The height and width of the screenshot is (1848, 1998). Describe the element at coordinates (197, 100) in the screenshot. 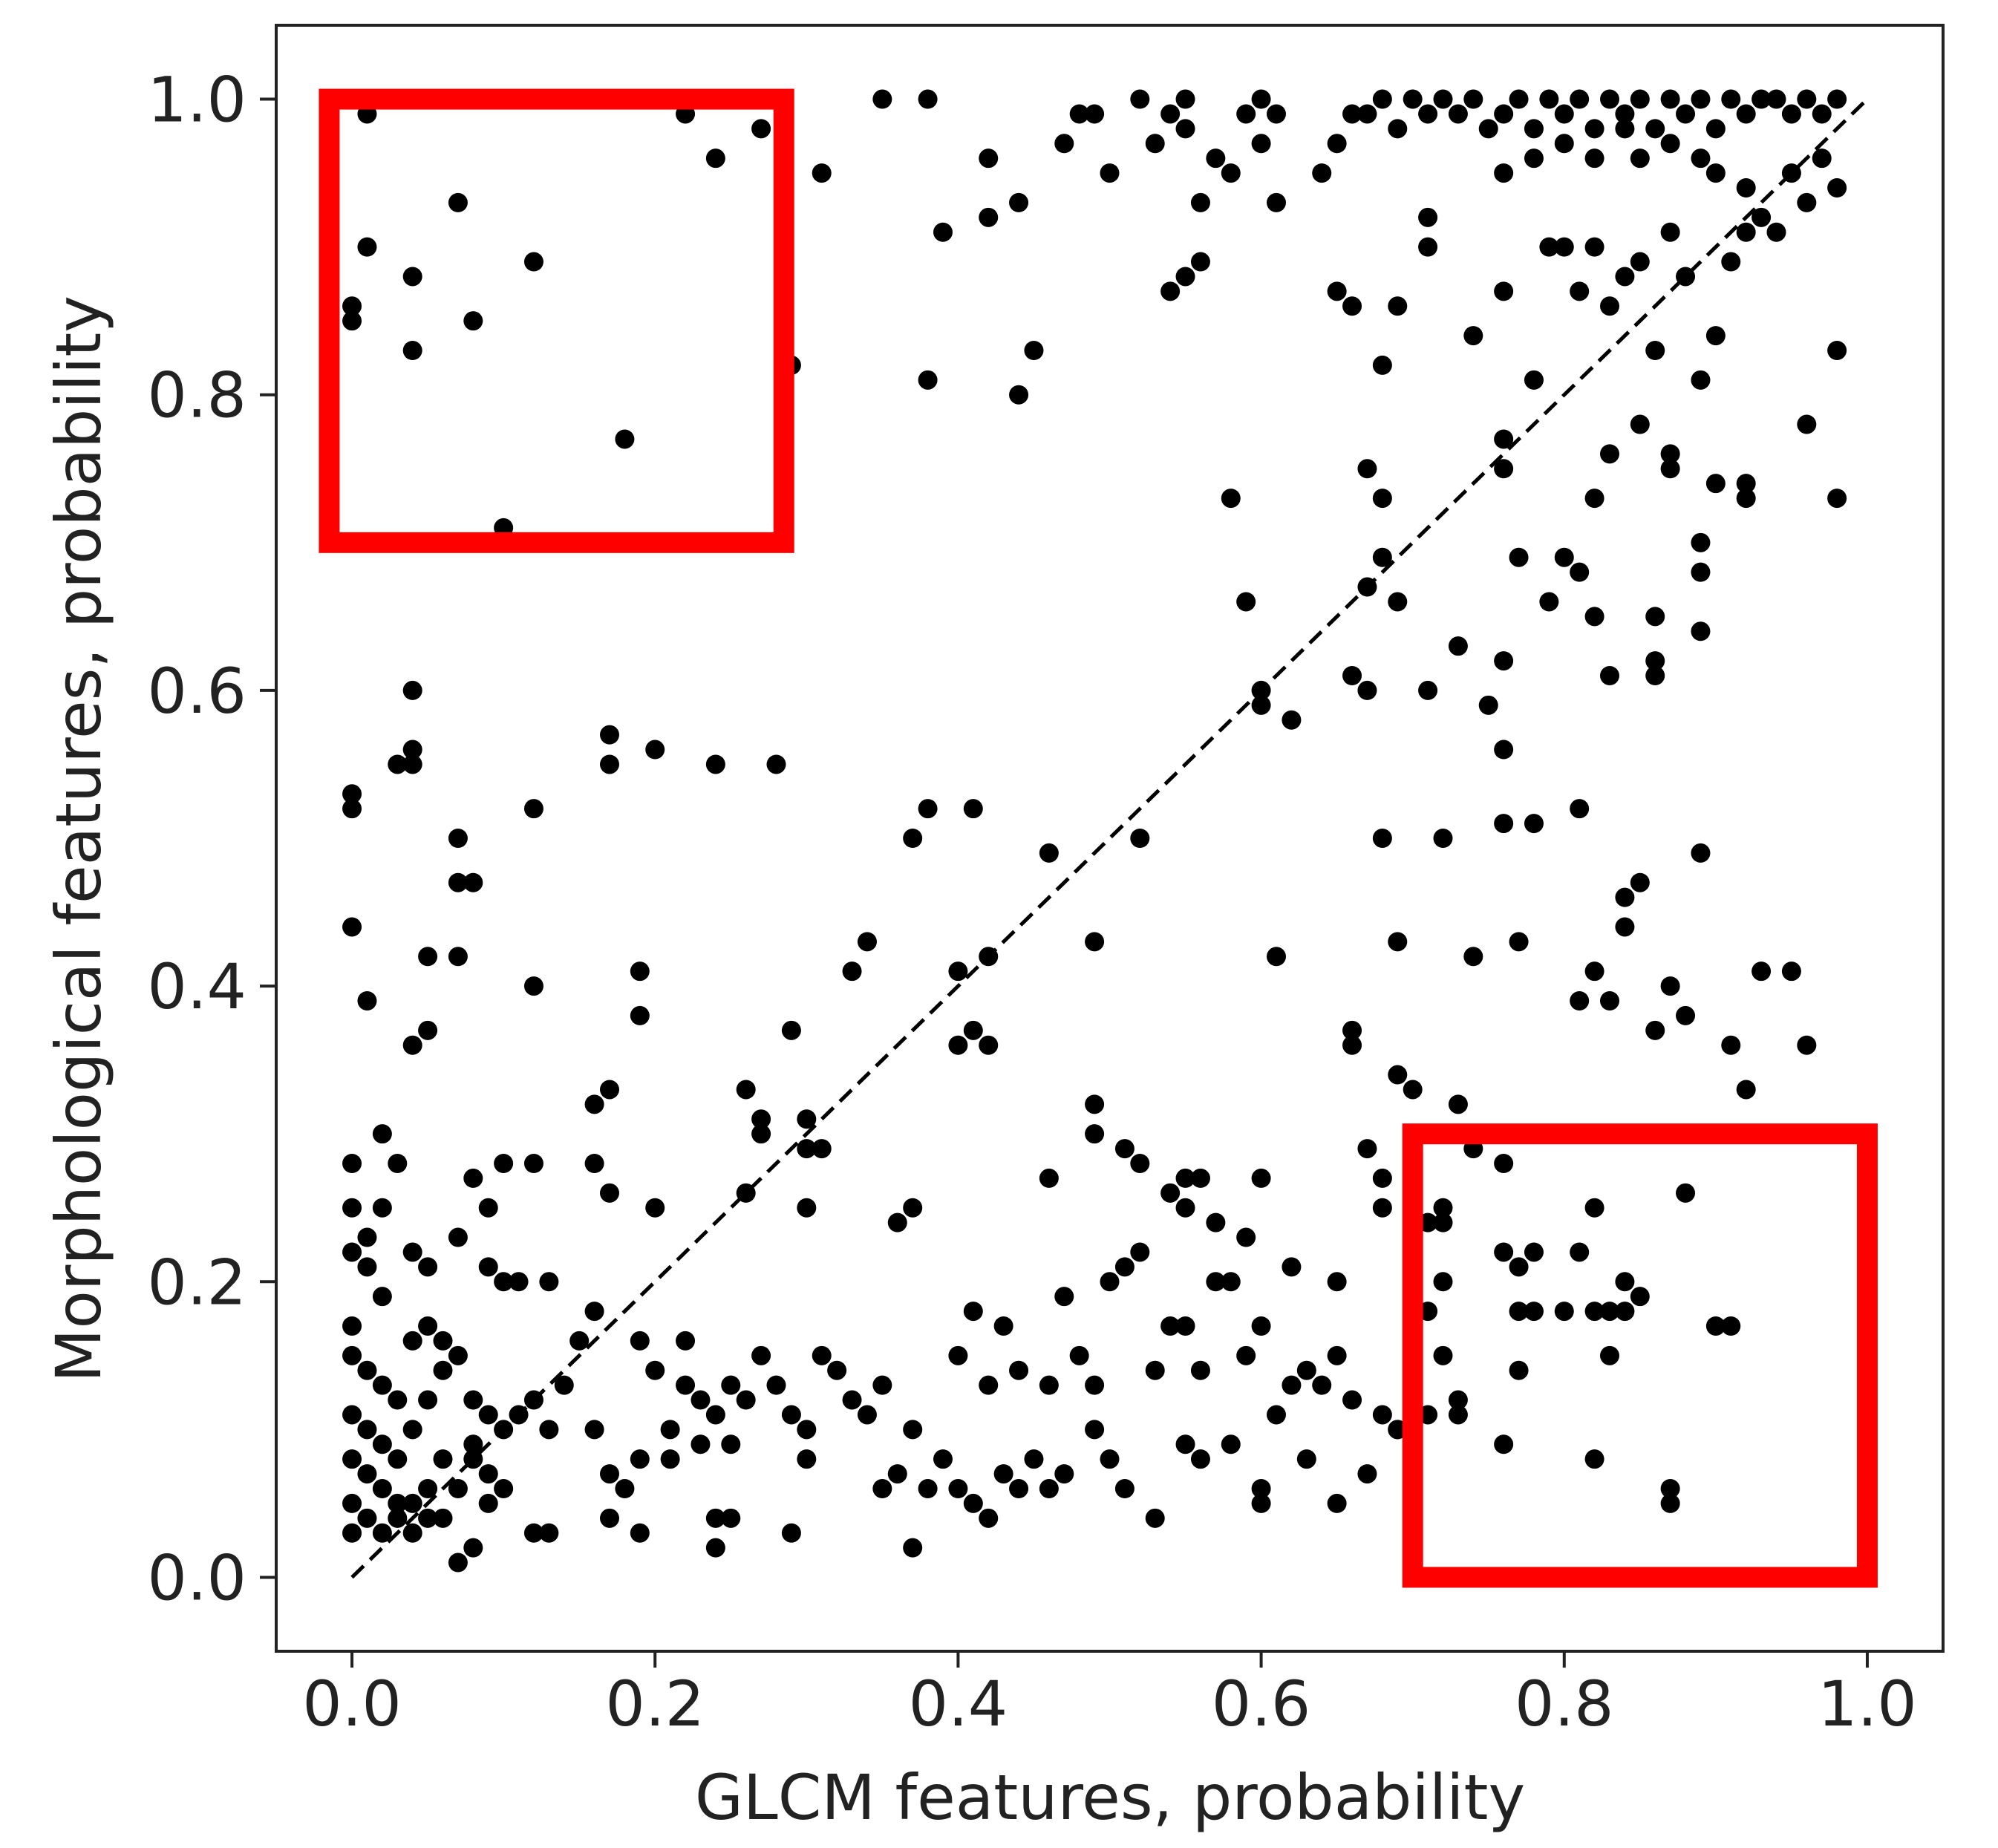

I see `y-tick-label: 1.0` at that location.